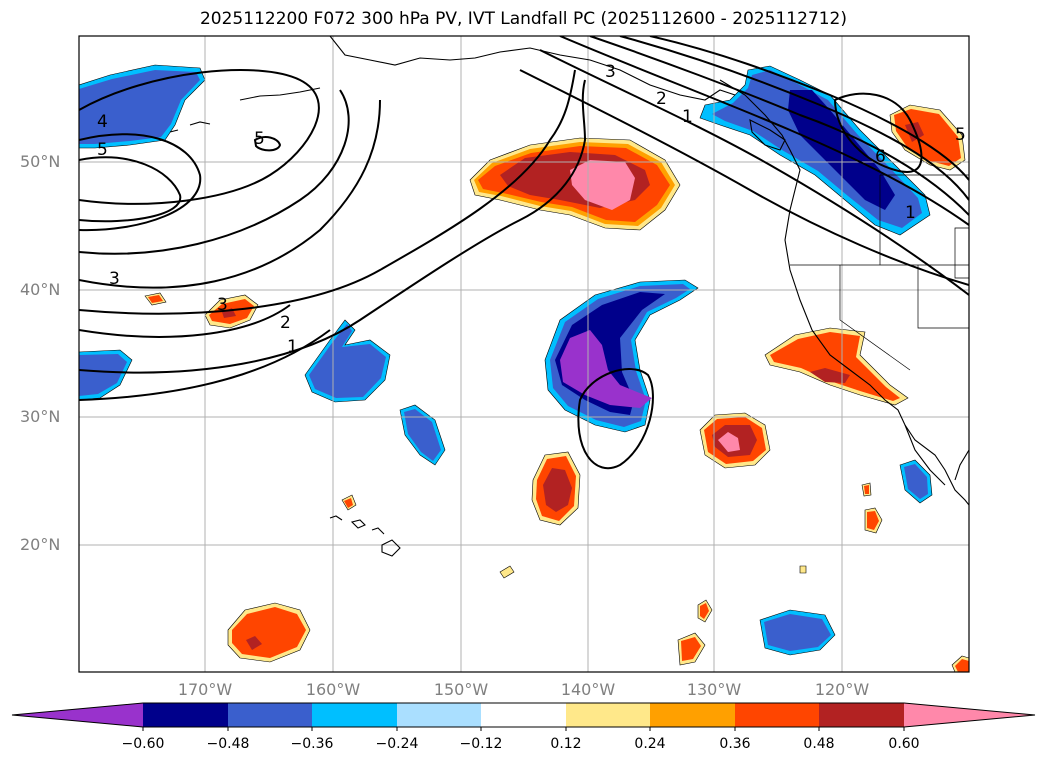 The image size is (1047, 765). I want to click on colorbar-right-arrow, so click(969, 715).